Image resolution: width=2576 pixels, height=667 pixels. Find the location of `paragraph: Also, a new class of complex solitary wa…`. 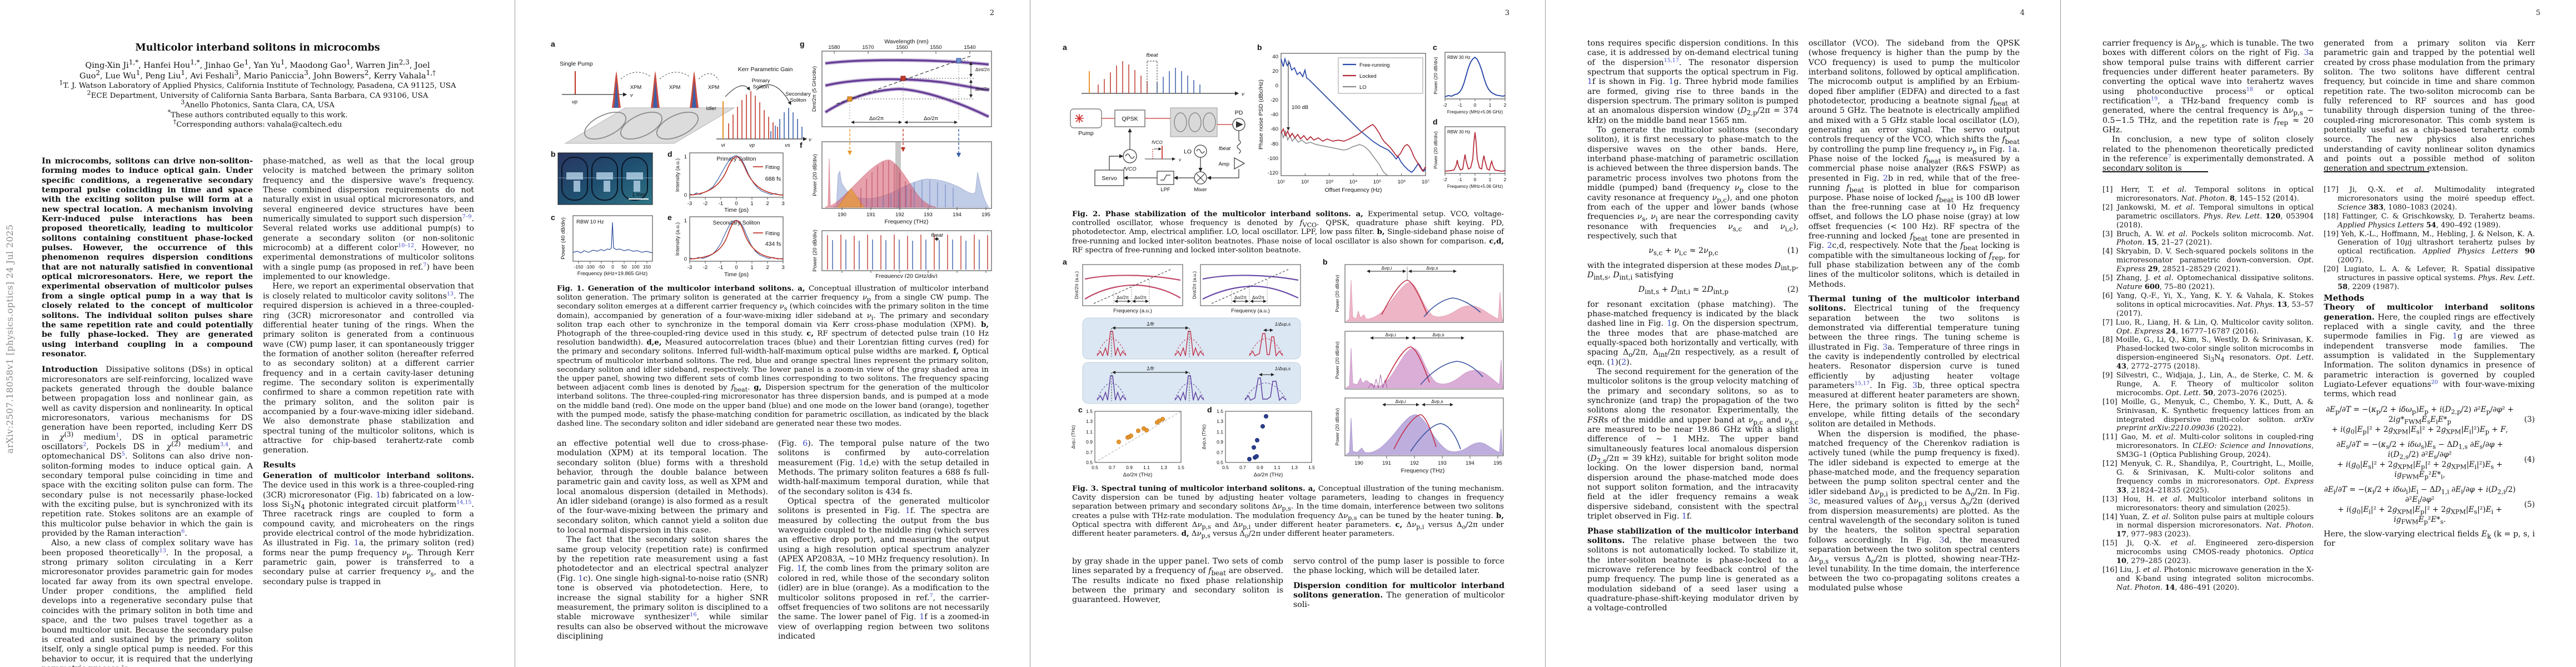

paragraph: Also, a new class of complex solitary wa… is located at coordinates (147, 603).